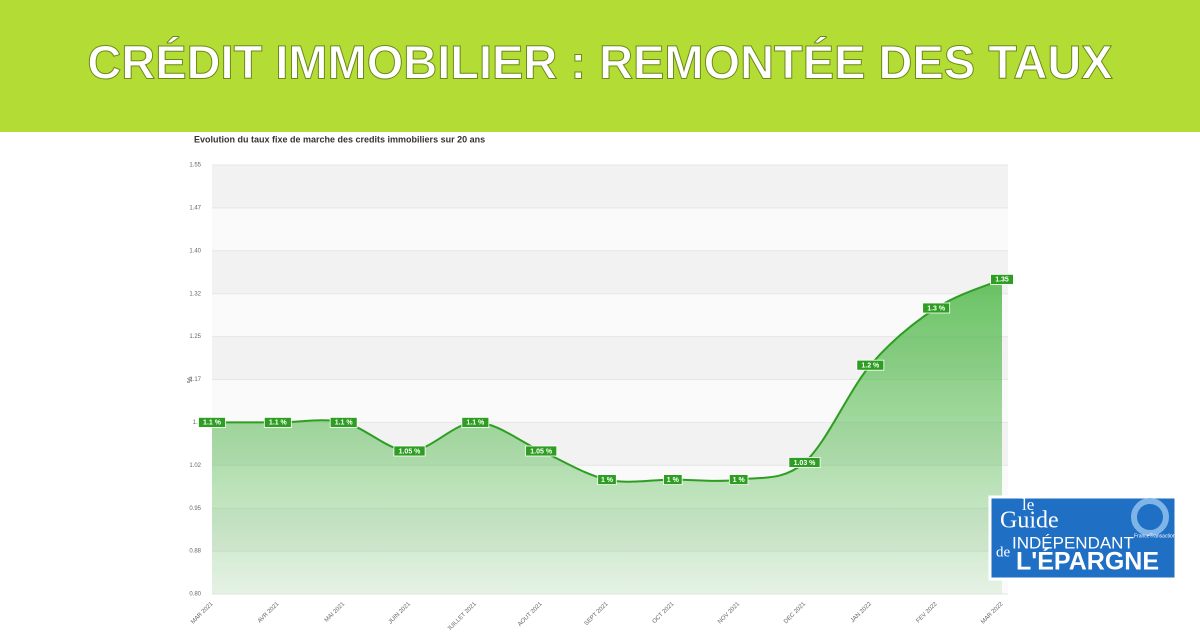  I want to click on x-tick-label: MAR 2021, so click(202, 613).